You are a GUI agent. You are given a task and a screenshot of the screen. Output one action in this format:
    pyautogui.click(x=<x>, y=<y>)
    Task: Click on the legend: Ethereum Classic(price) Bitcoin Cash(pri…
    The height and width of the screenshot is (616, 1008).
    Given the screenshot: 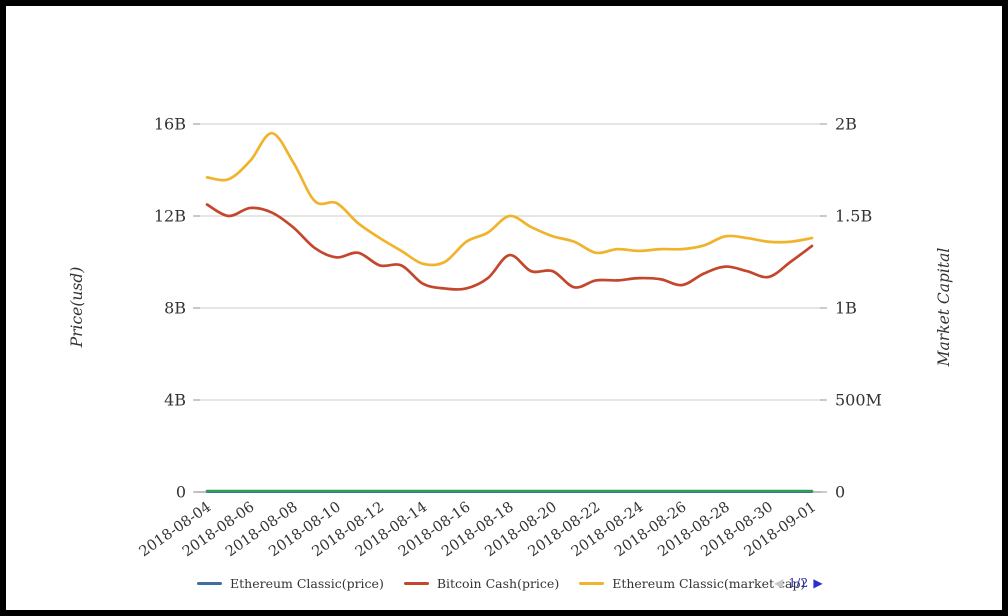 What is the action you would take?
    pyautogui.click(x=501, y=583)
    